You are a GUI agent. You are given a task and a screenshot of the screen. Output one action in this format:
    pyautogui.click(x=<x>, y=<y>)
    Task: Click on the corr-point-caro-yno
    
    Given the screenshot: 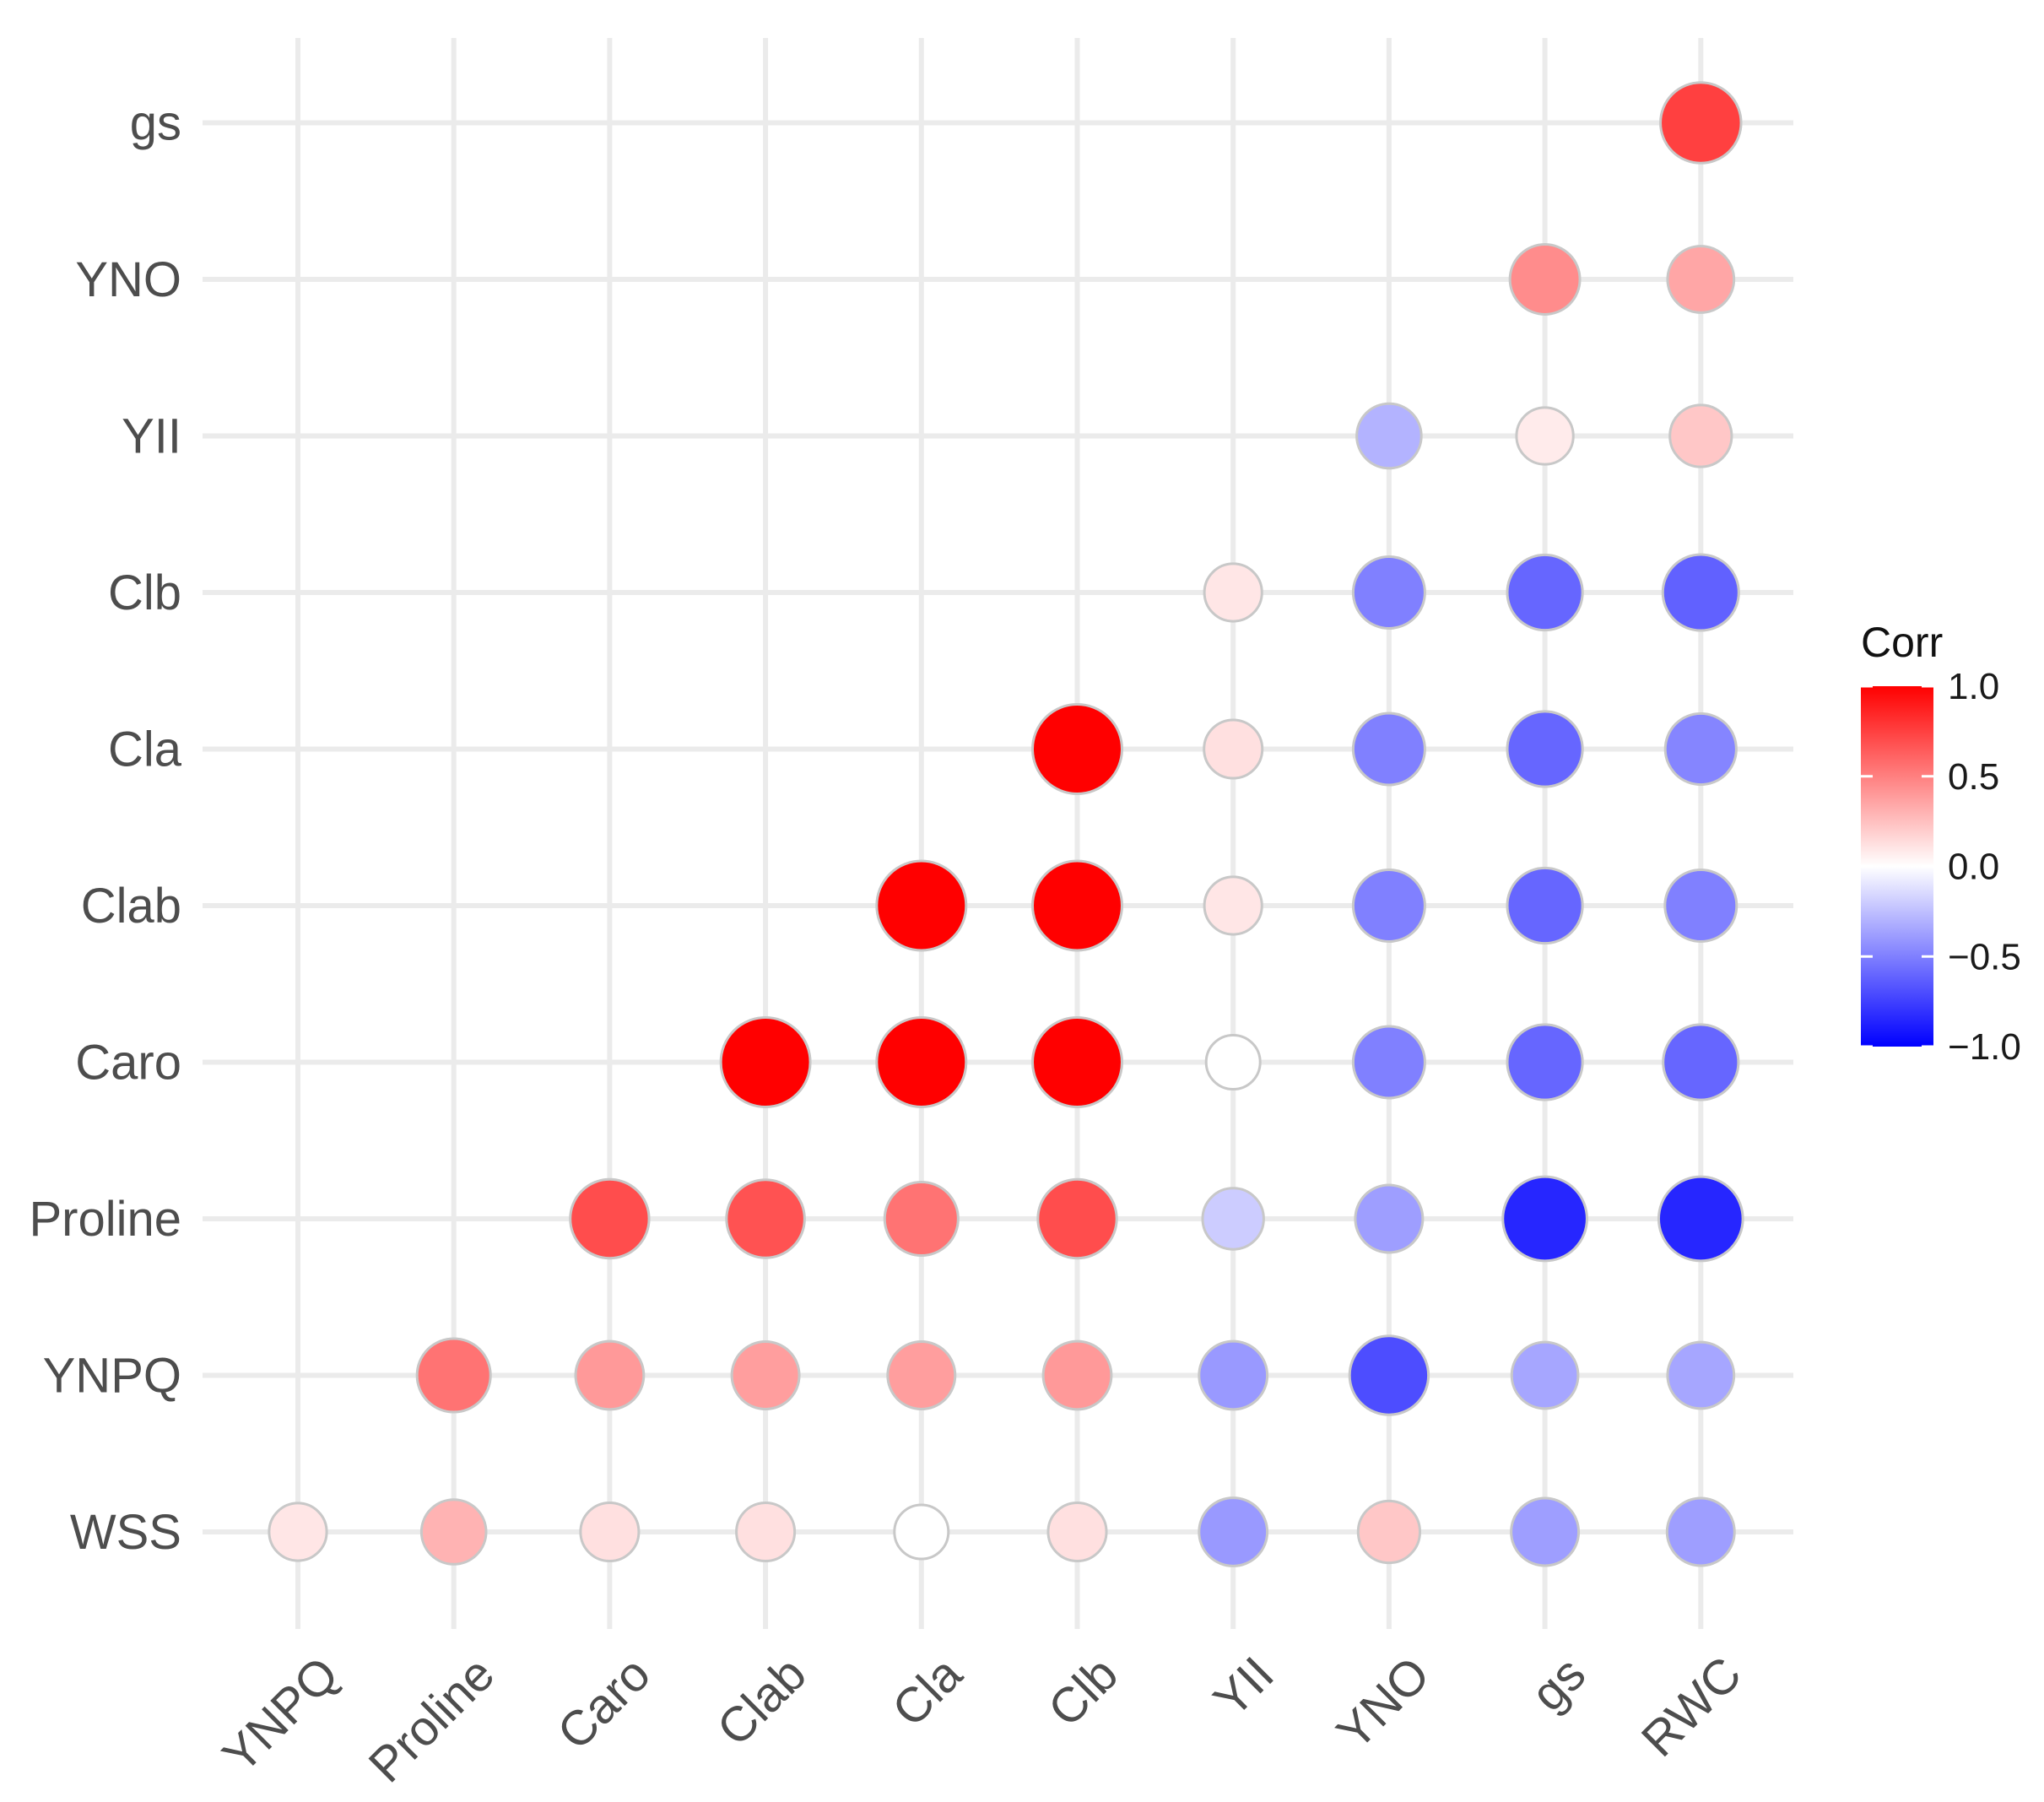 What is the action you would take?
    pyautogui.click(x=1388, y=1062)
    